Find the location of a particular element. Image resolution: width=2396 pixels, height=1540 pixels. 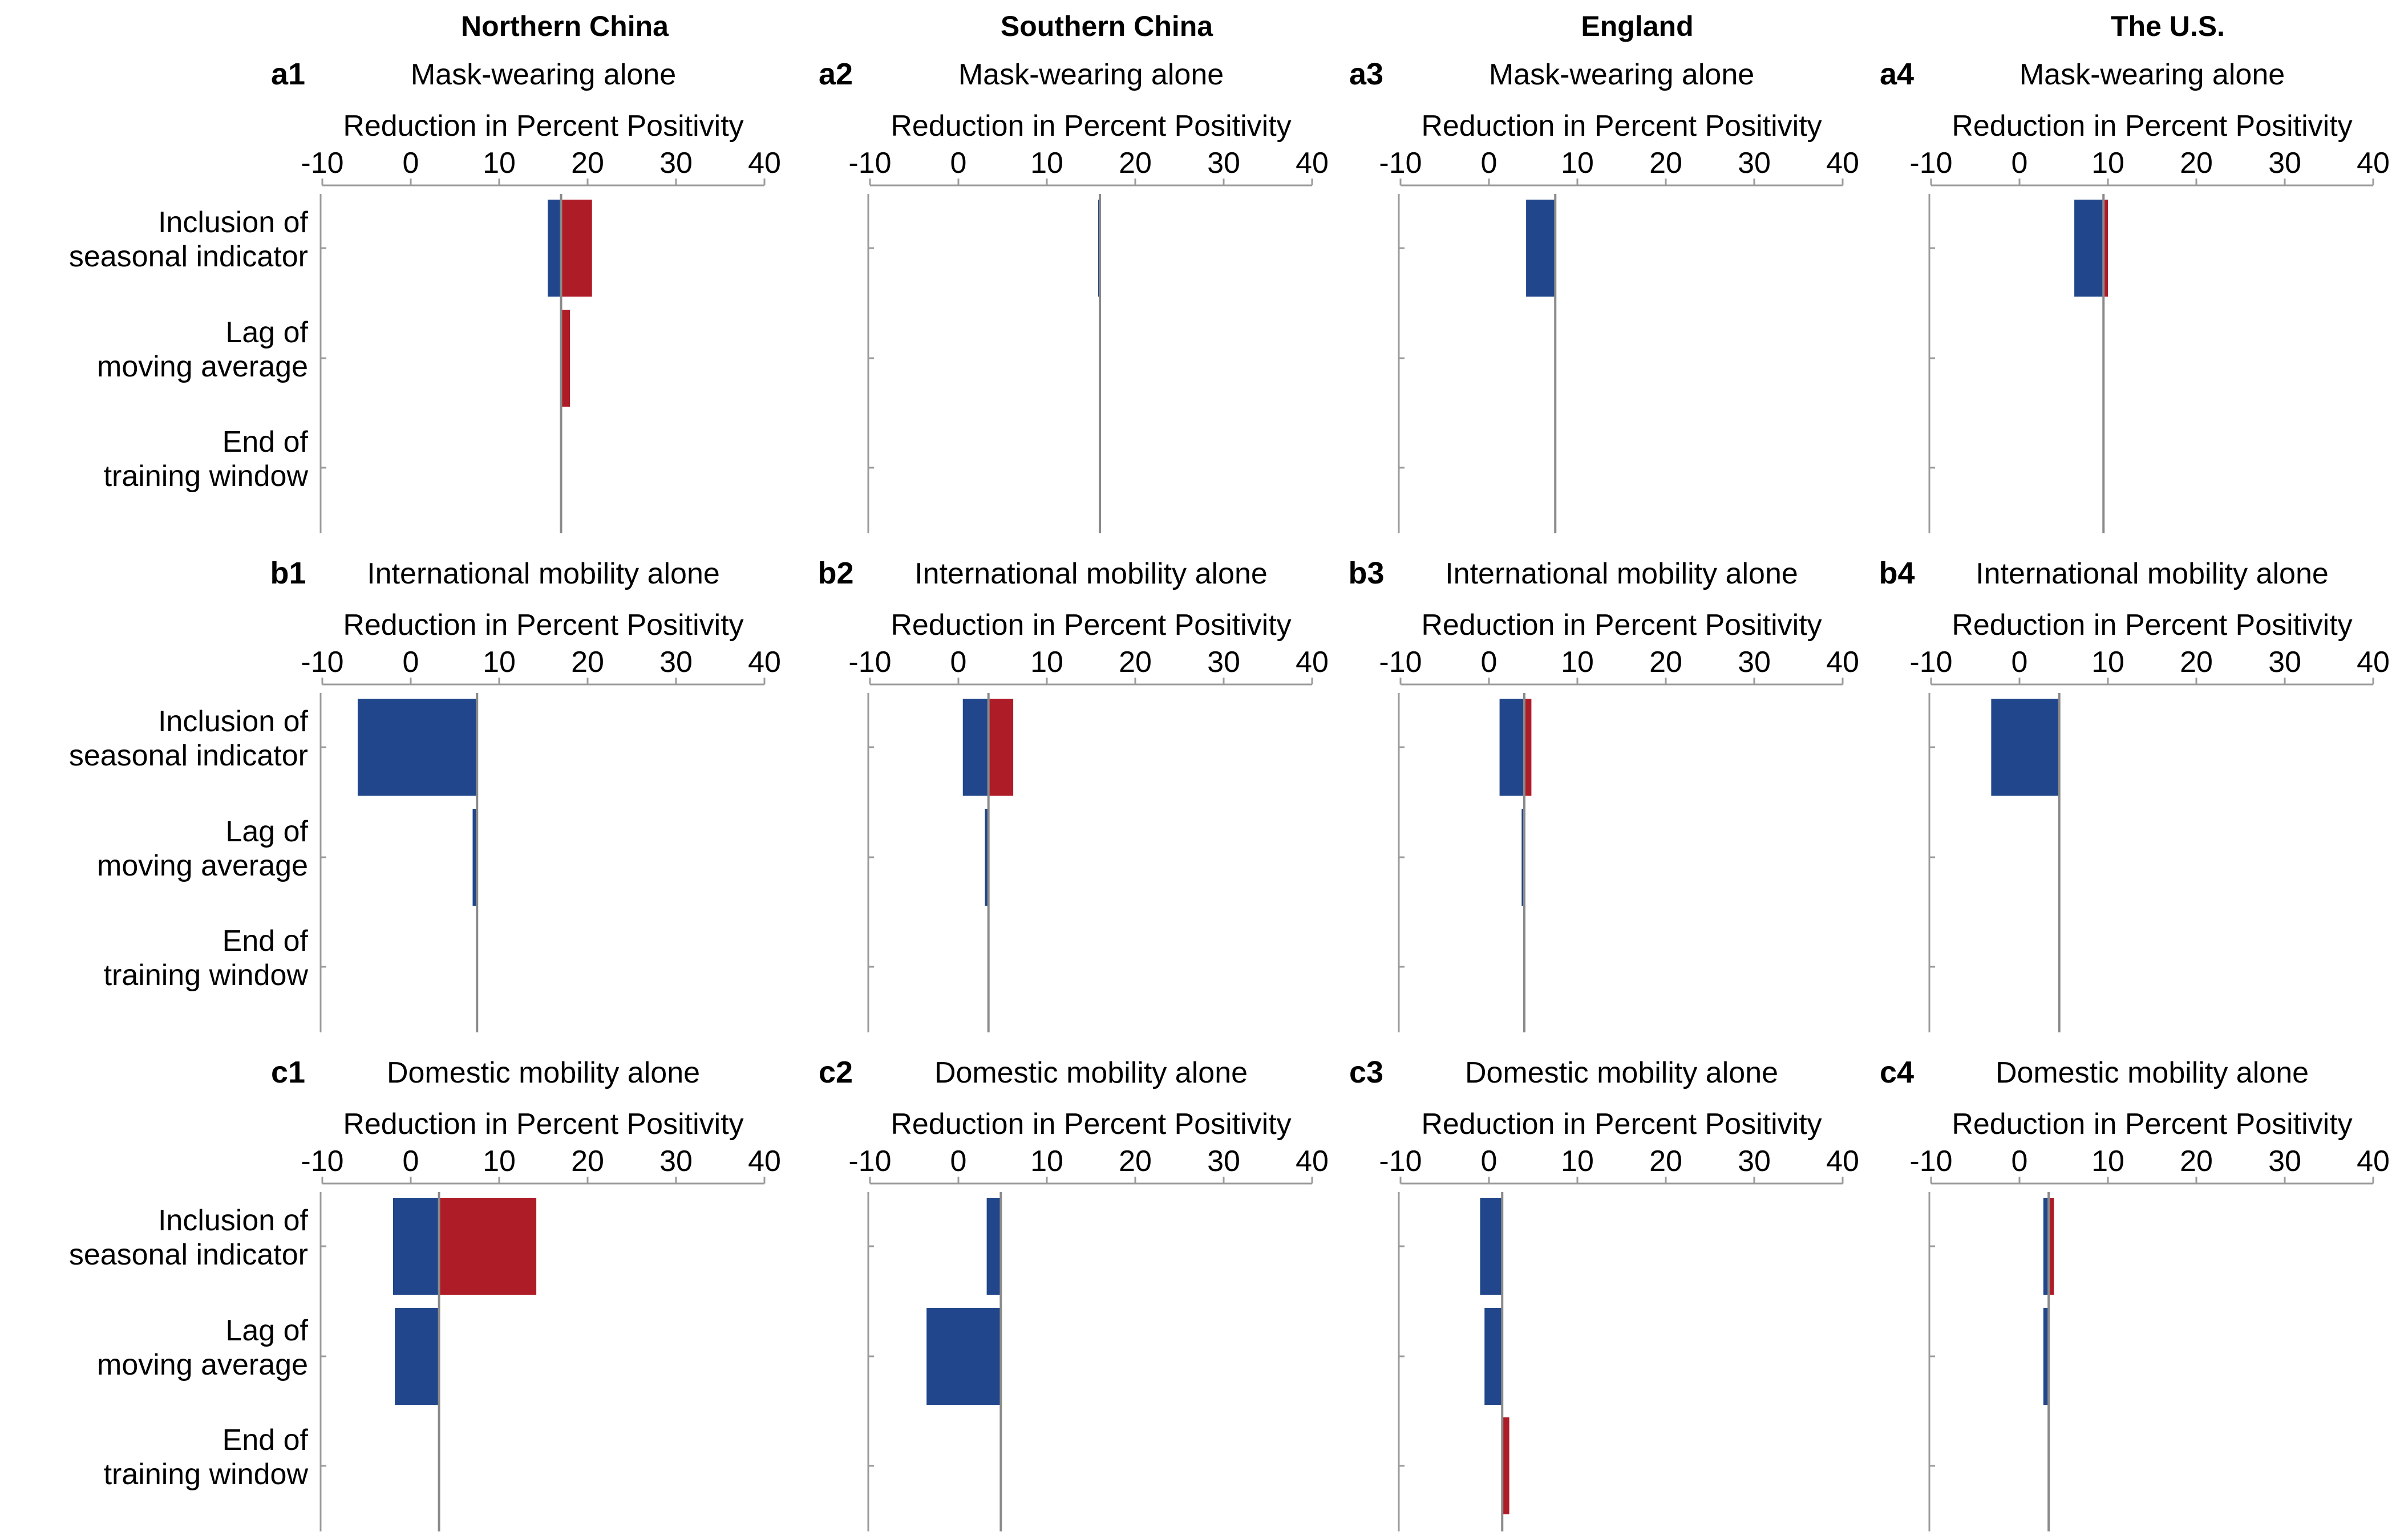

panel-label: a3 is located at coordinates (1366, 74).